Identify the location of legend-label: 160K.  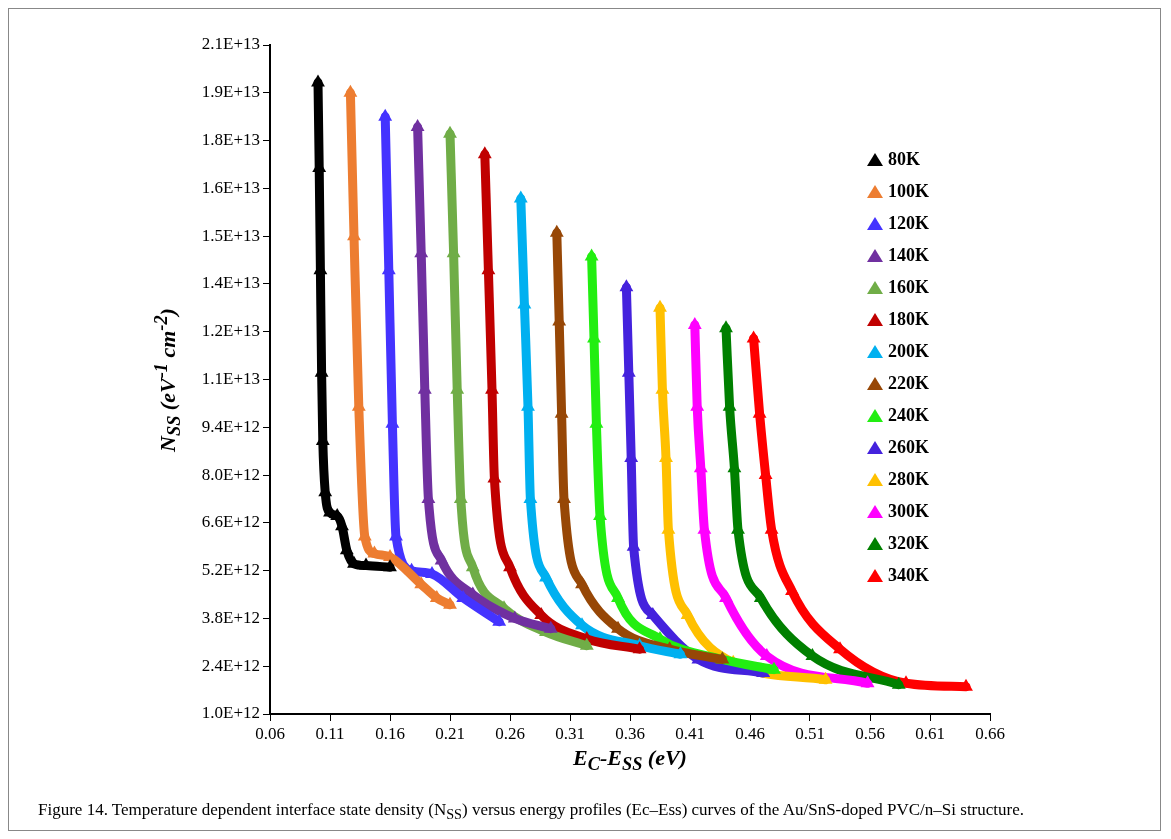
(909, 286).